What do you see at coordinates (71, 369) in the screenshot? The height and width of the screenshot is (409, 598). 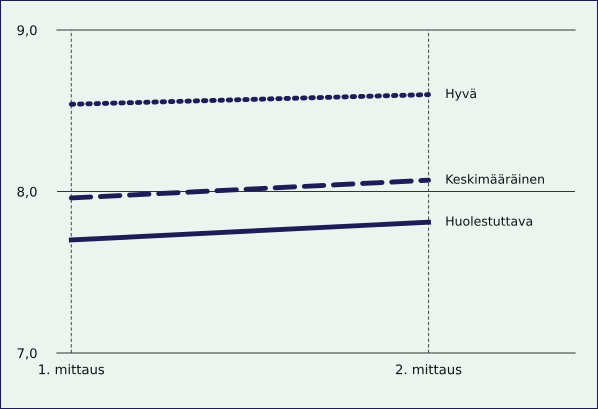 I see `x-tick-label: 1. mittaus` at bounding box center [71, 369].